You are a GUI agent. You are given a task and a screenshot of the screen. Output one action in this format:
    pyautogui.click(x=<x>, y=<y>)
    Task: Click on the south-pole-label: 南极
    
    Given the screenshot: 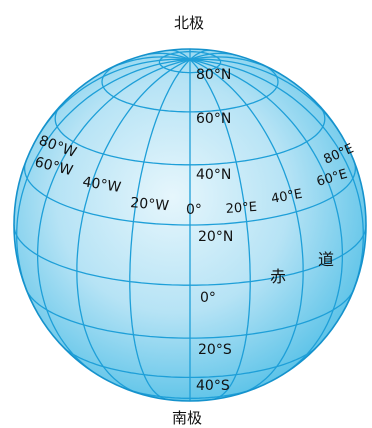 What is the action you would take?
    pyautogui.click(x=187, y=418)
    